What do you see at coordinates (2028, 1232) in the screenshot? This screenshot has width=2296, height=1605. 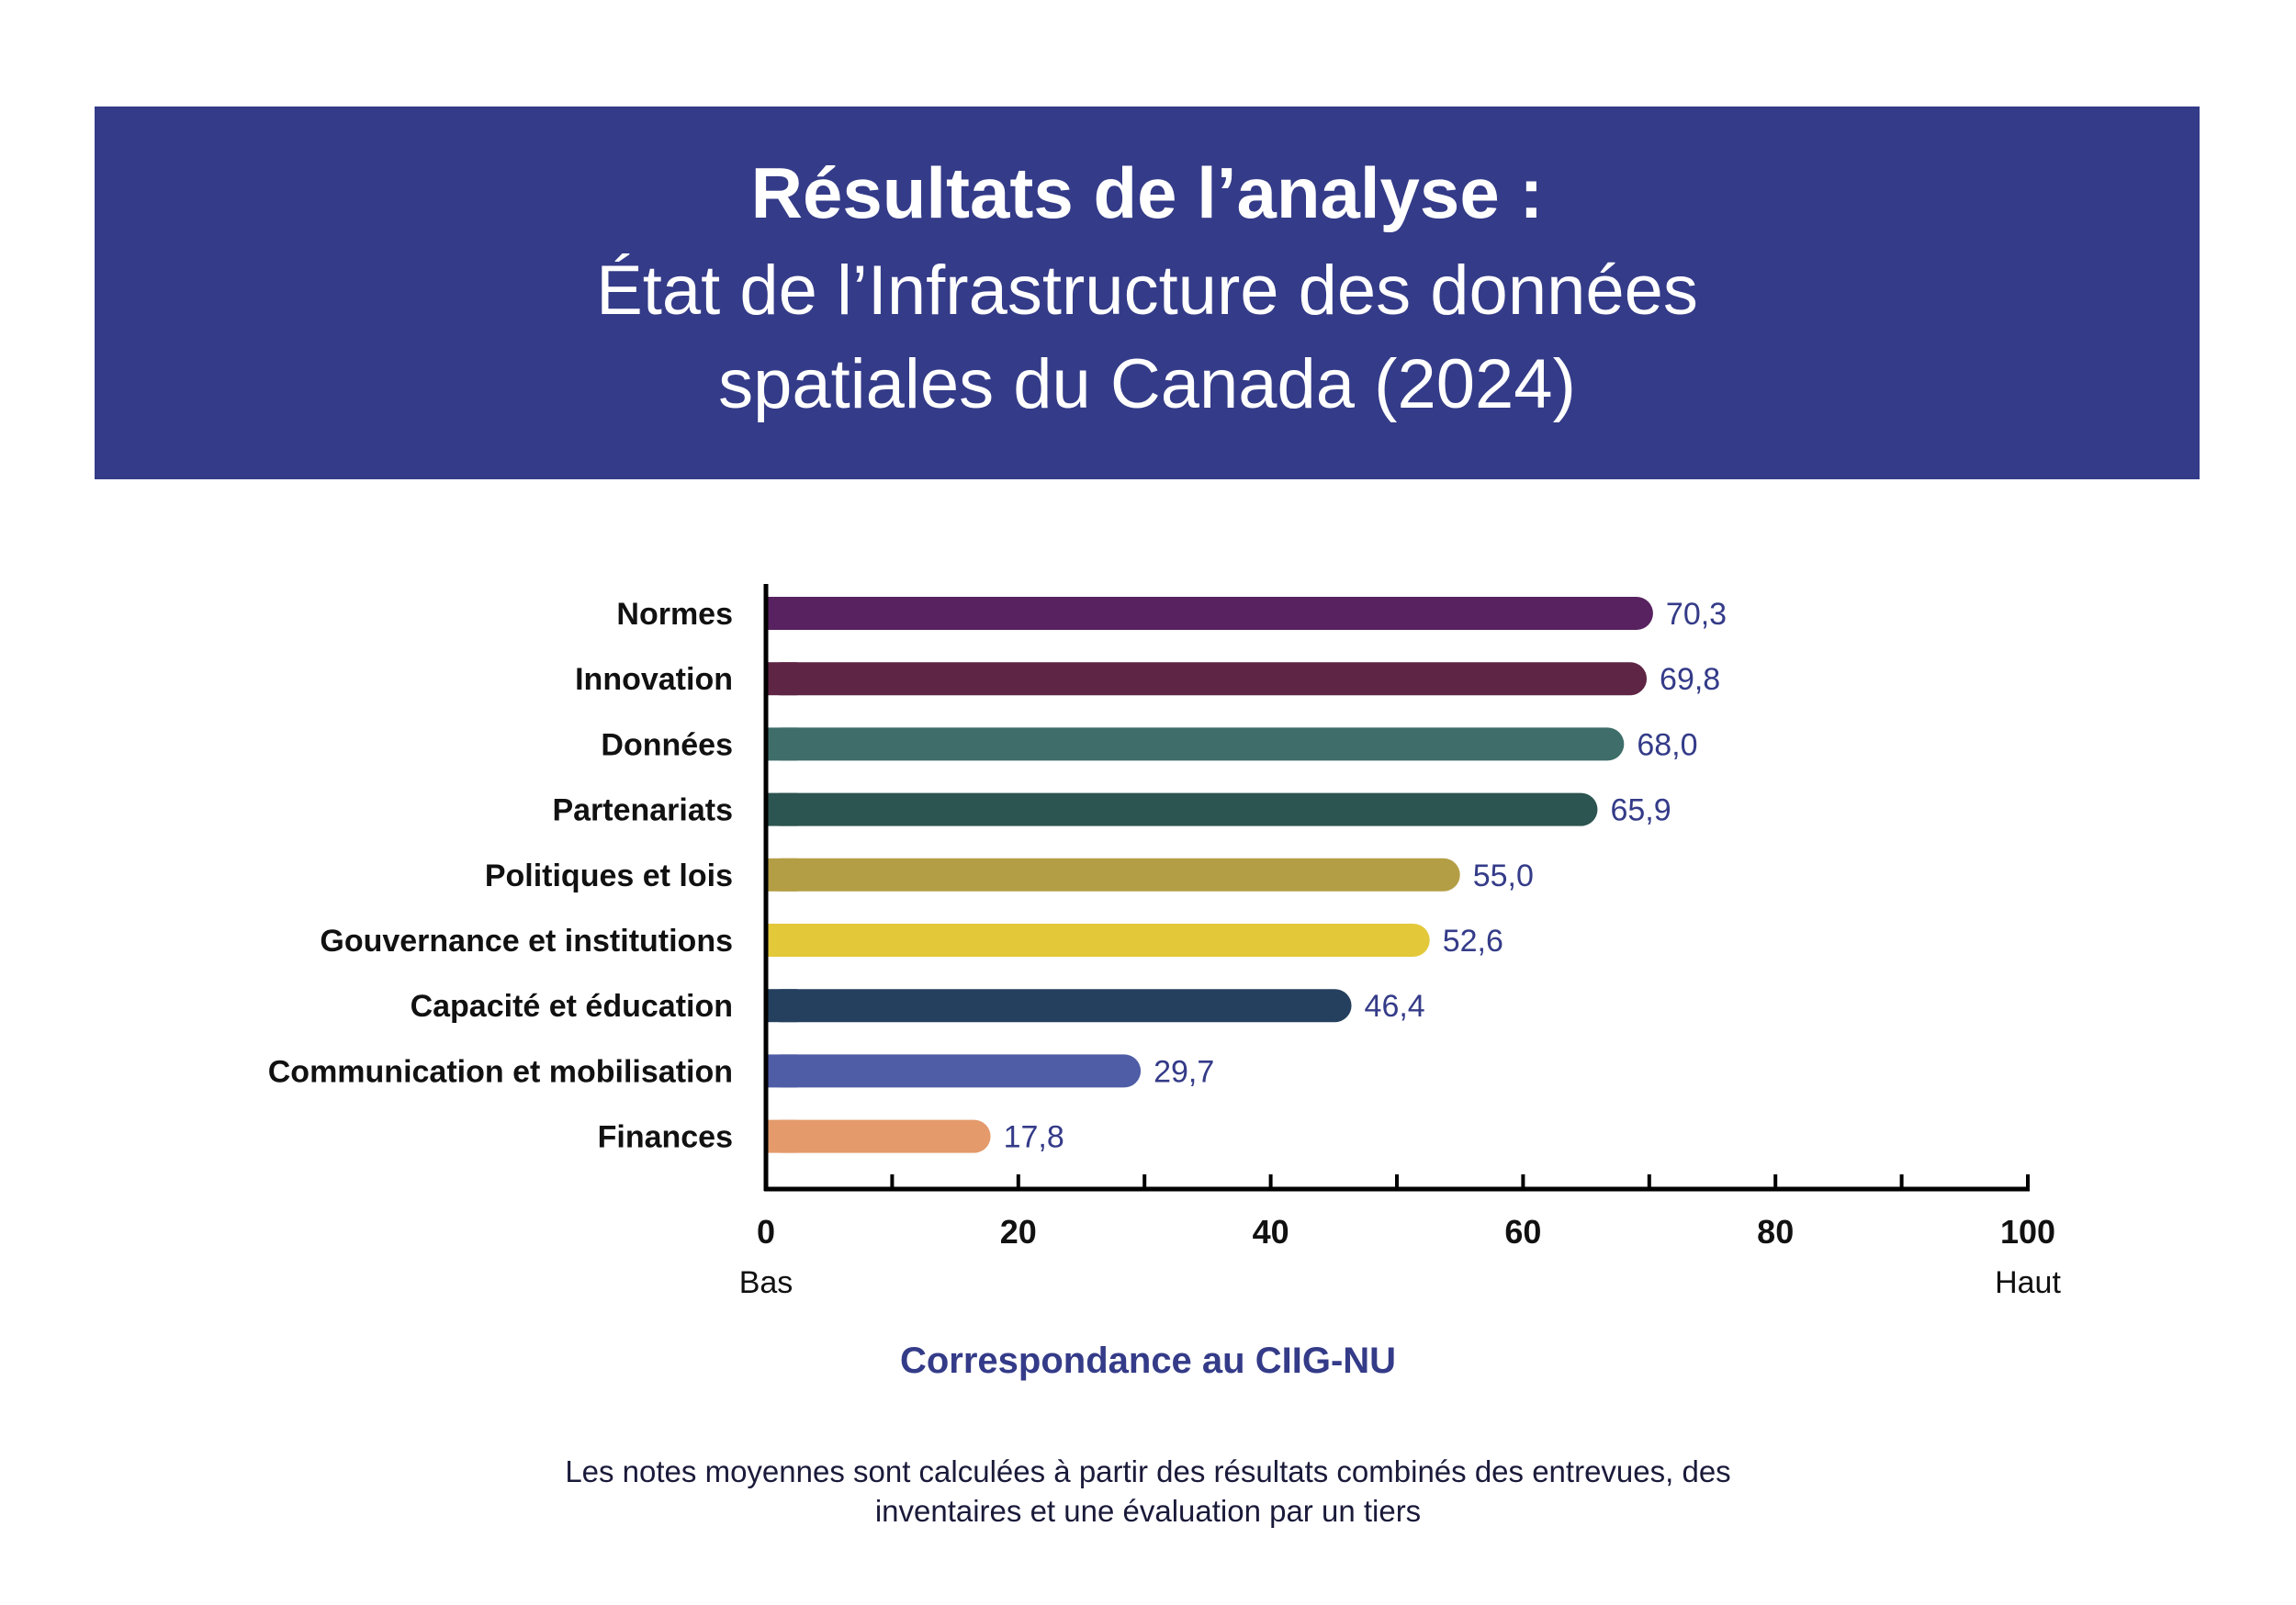 I see `x-tick-label: 100` at bounding box center [2028, 1232].